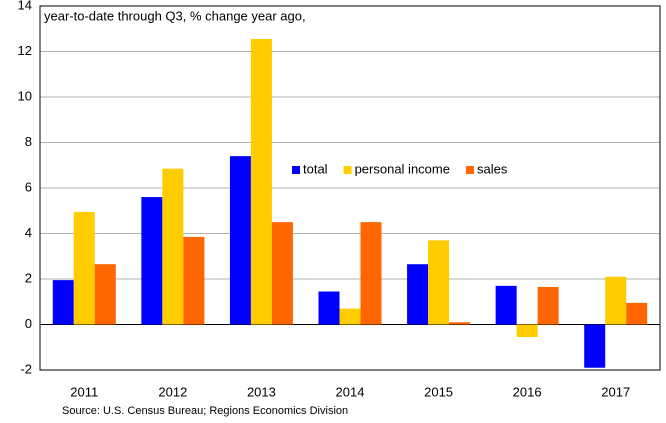  What do you see at coordinates (315, 168) in the screenshot?
I see `legend-label: total` at bounding box center [315, 168].